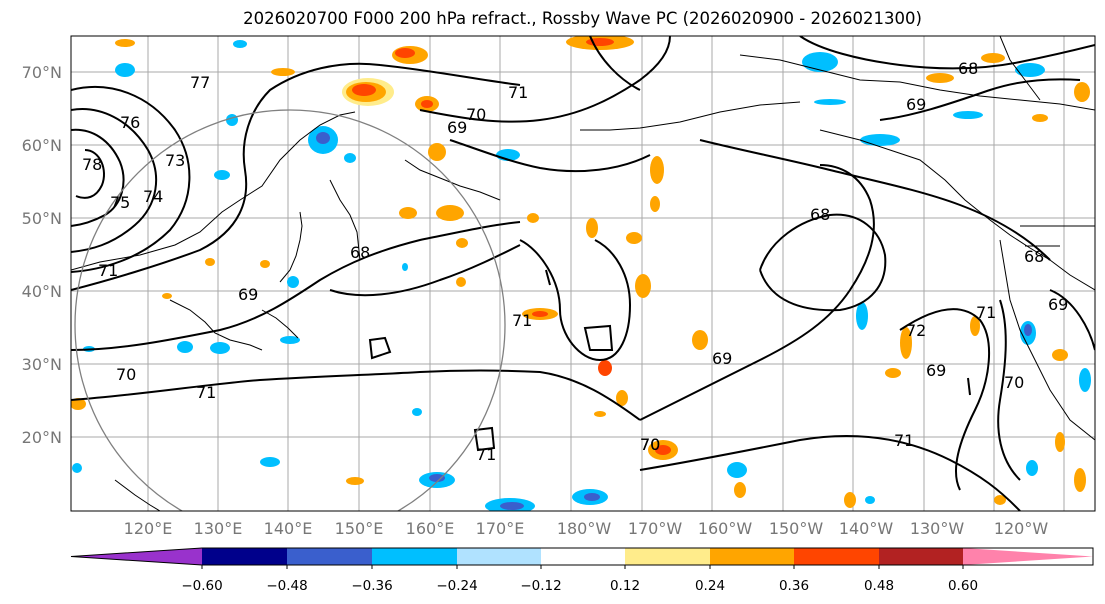 This screenshot has width=1105, height=604. Describe the element at coordinates (794, 586) in the screenshot. I see `colorbar-tick-label: 0.36` at that location.